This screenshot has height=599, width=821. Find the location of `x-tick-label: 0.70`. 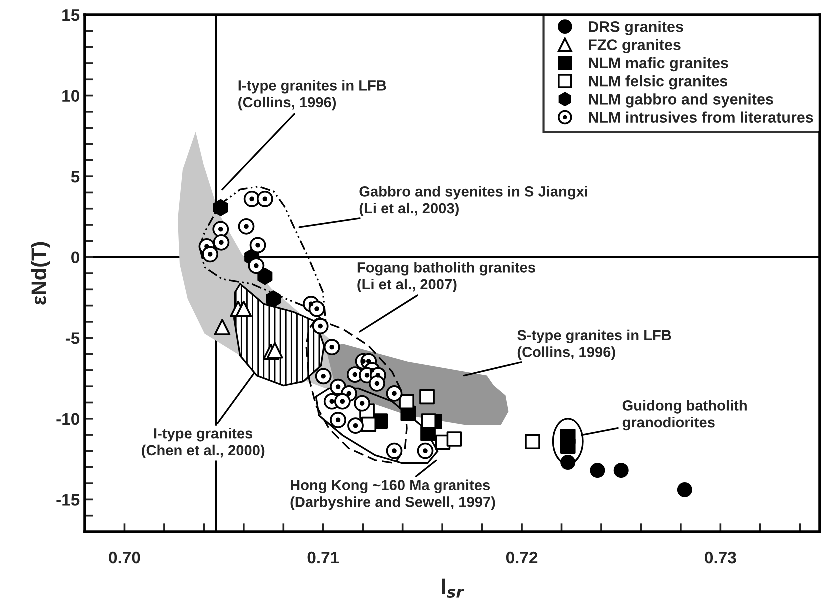

x-tick-label: 0.70 is located at coordinates (124, 558).